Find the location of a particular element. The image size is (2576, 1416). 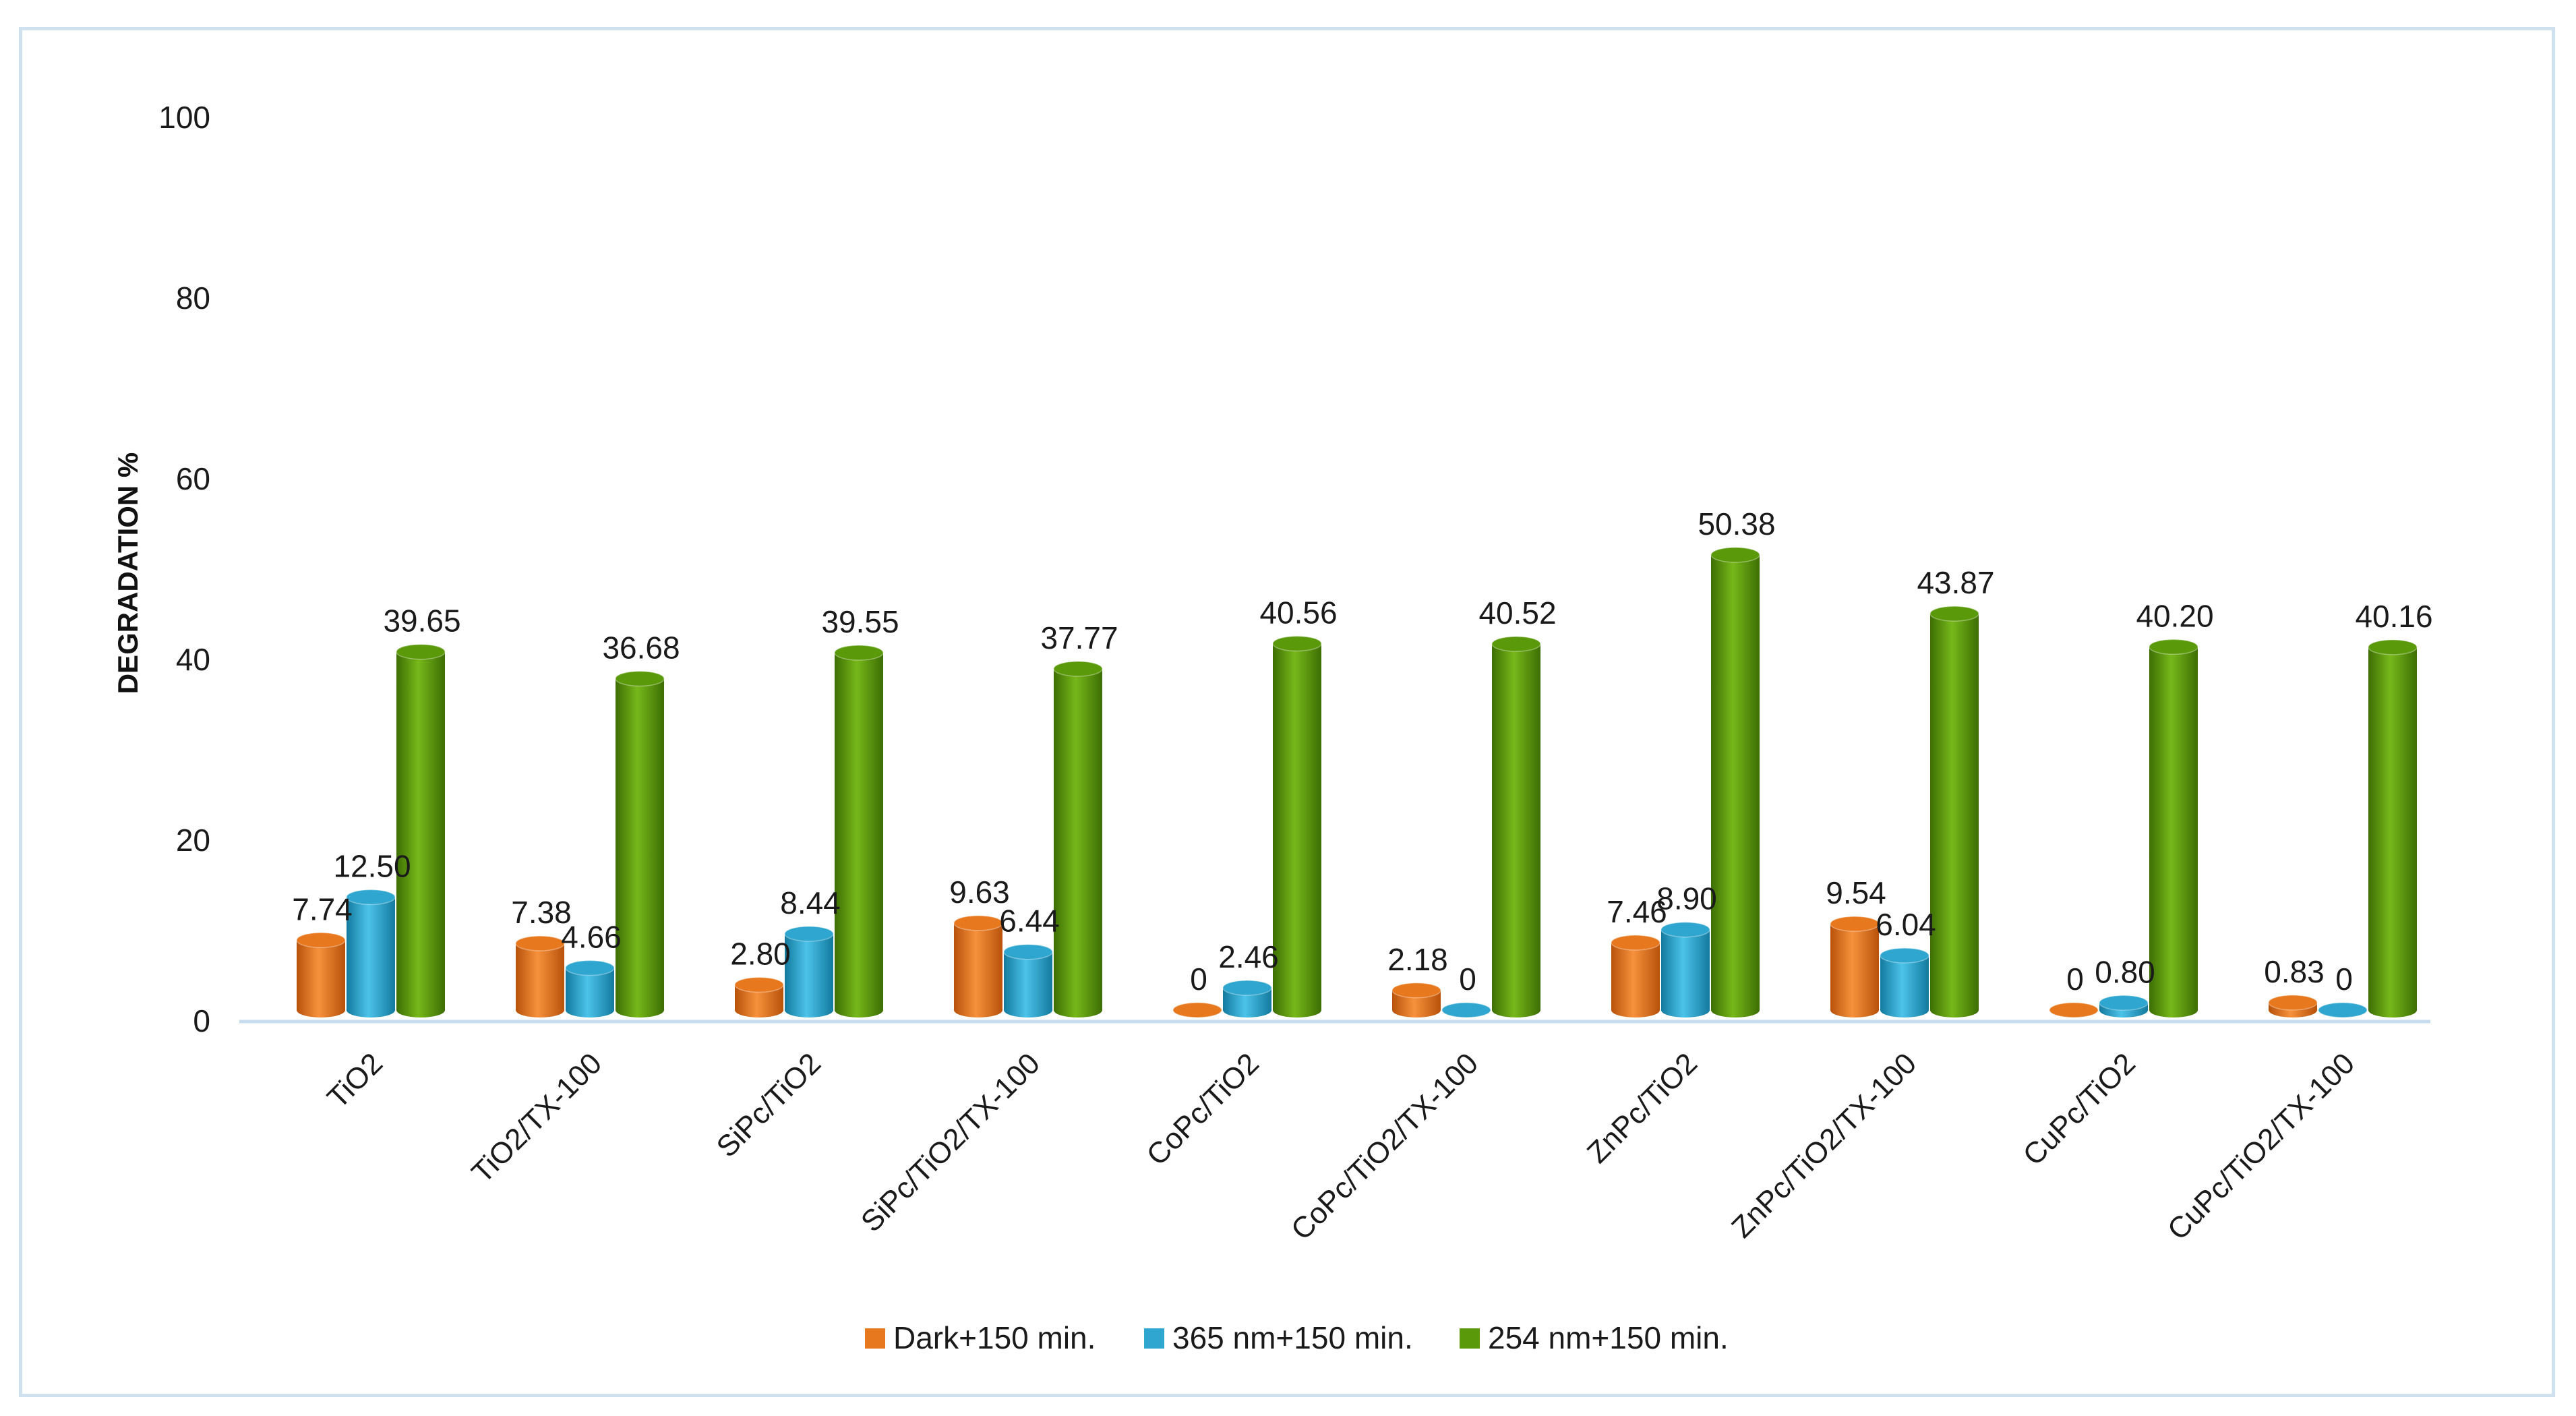

y-tick-label: 0 is located at coordinates (201, 1020).